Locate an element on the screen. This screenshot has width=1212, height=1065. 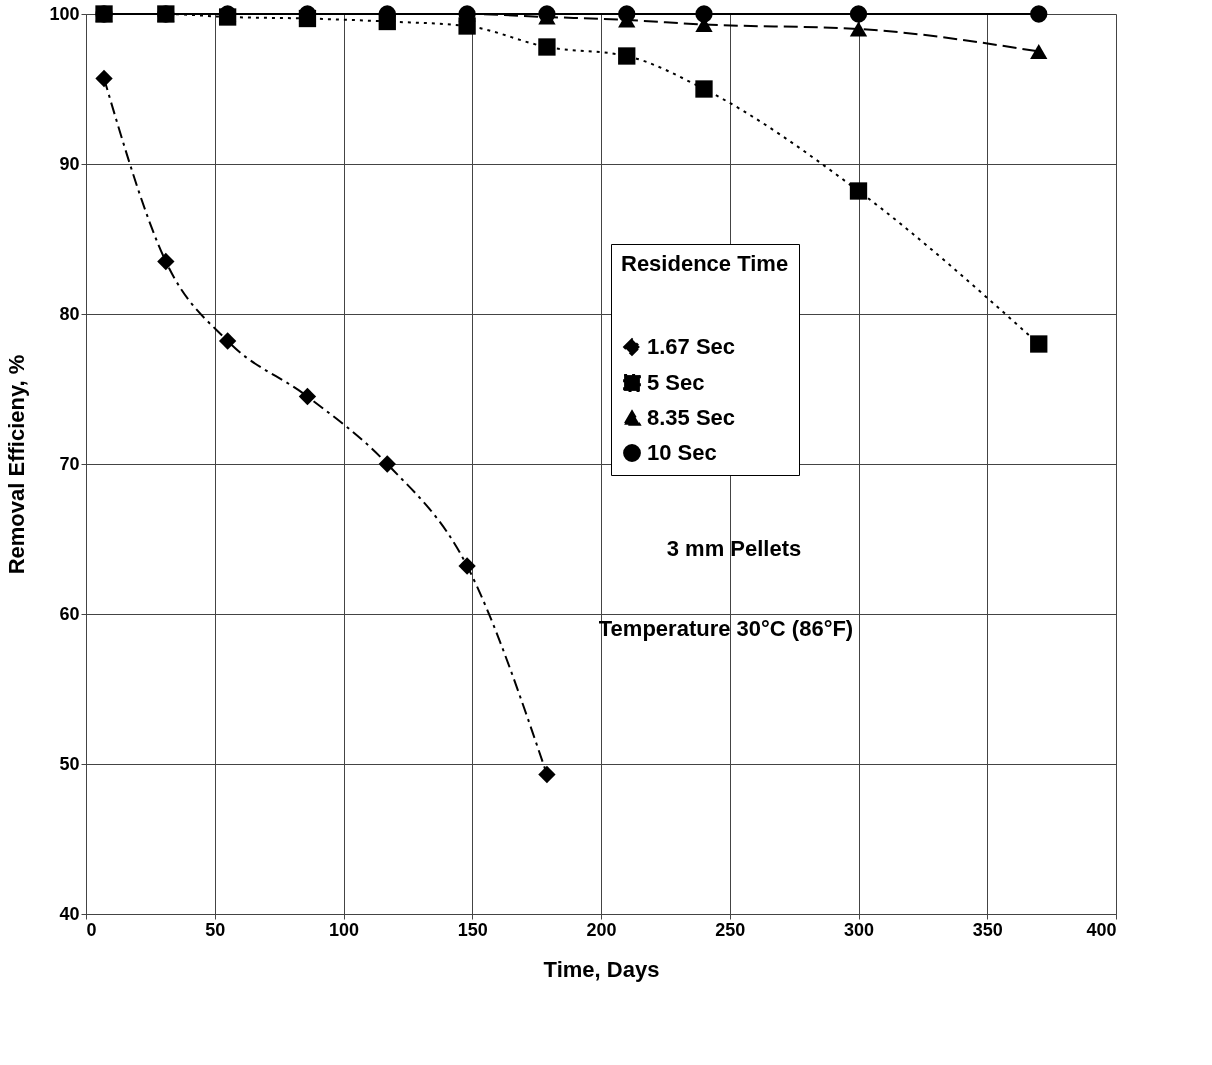
y-tick-label: 40 is located at coordinates (69, 913).